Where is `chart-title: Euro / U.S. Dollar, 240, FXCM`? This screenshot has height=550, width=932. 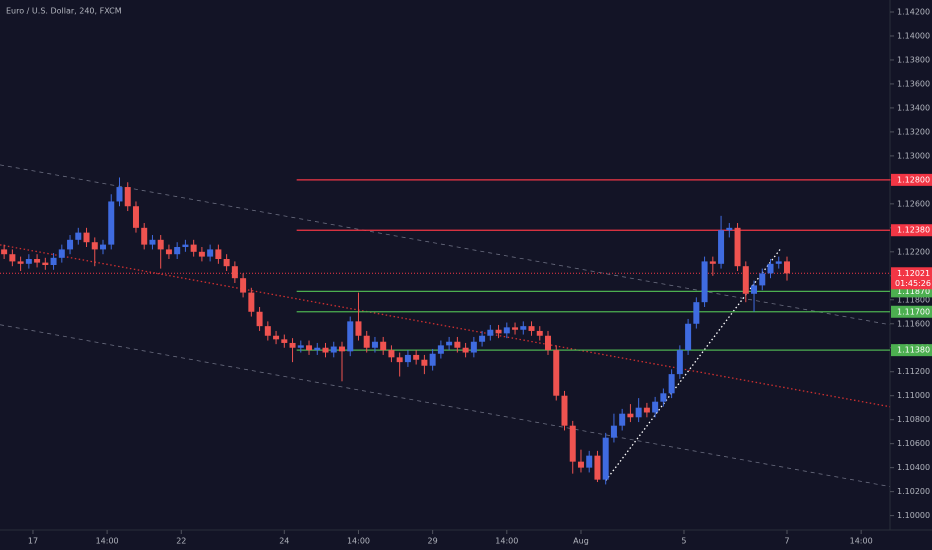 chart-title: Euro / U.S. Dollar, 240, FXCM is located at coordinates (64, 11).